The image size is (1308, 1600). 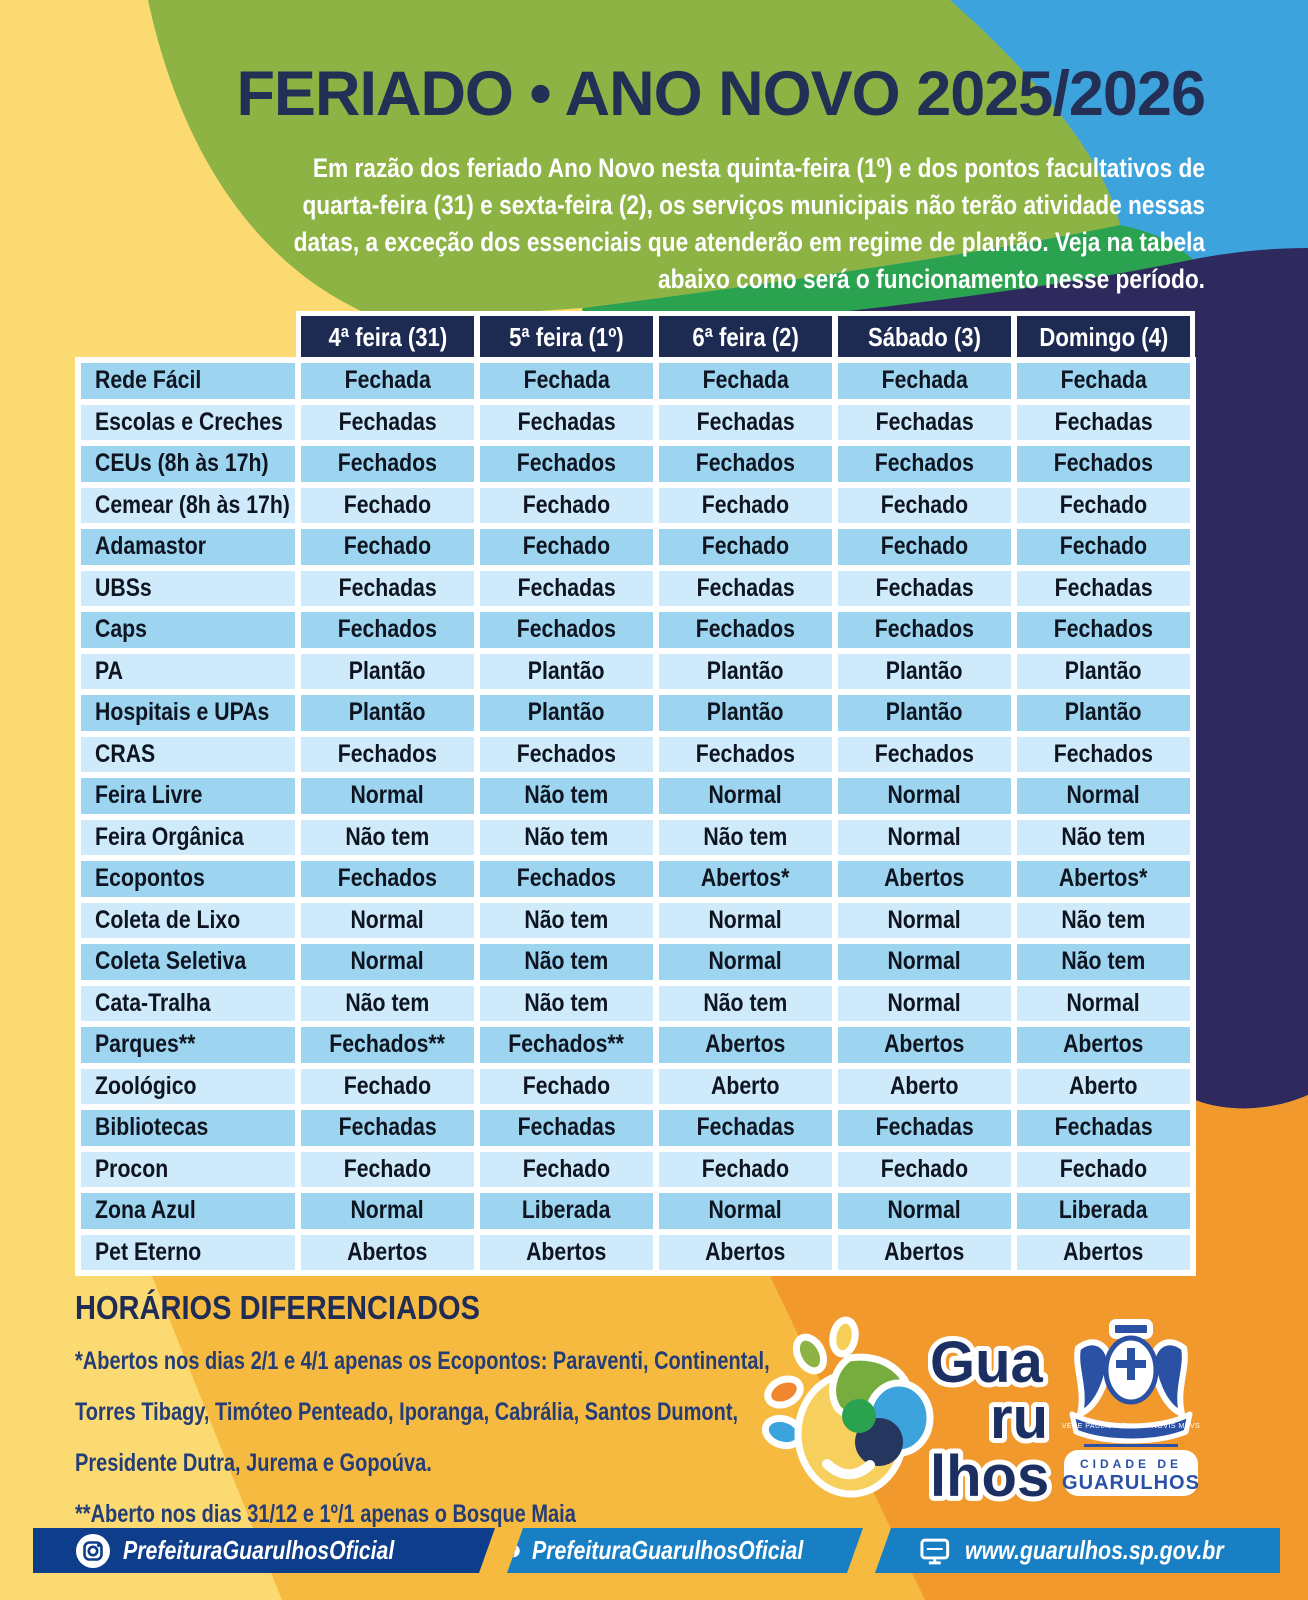 I want to click on wordmark-line-1: Gua, so click(x=987, y=1362).